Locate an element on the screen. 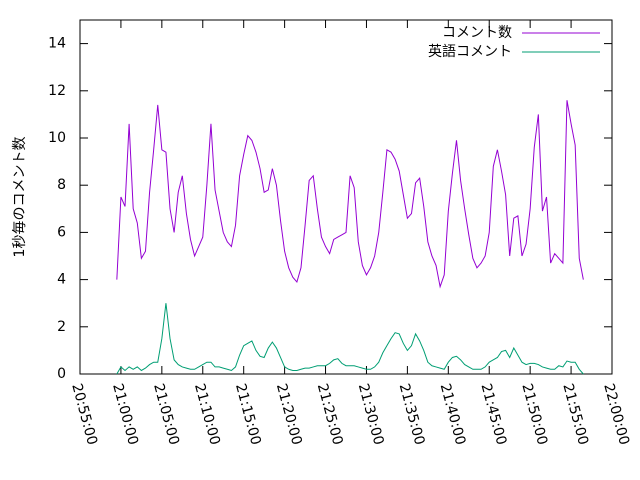  y-tick-label: 14 is located at coordinates (57, 44).